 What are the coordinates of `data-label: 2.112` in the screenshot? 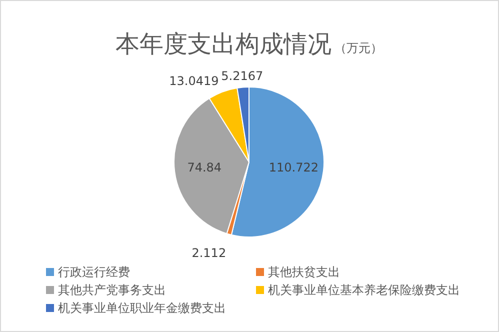 It's located at (209, 253).